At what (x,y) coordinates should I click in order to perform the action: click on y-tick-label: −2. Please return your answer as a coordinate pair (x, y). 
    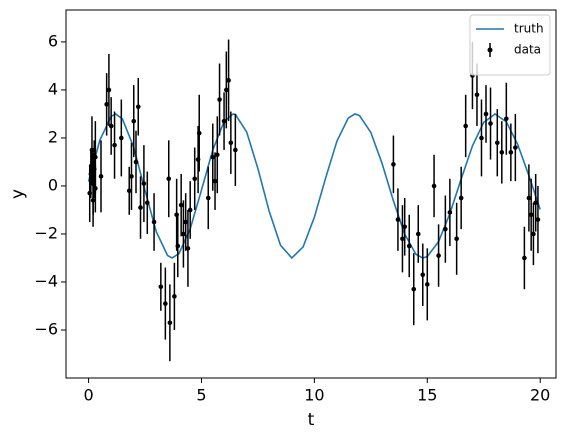
    Looking at the image, I should click on (46, 232).